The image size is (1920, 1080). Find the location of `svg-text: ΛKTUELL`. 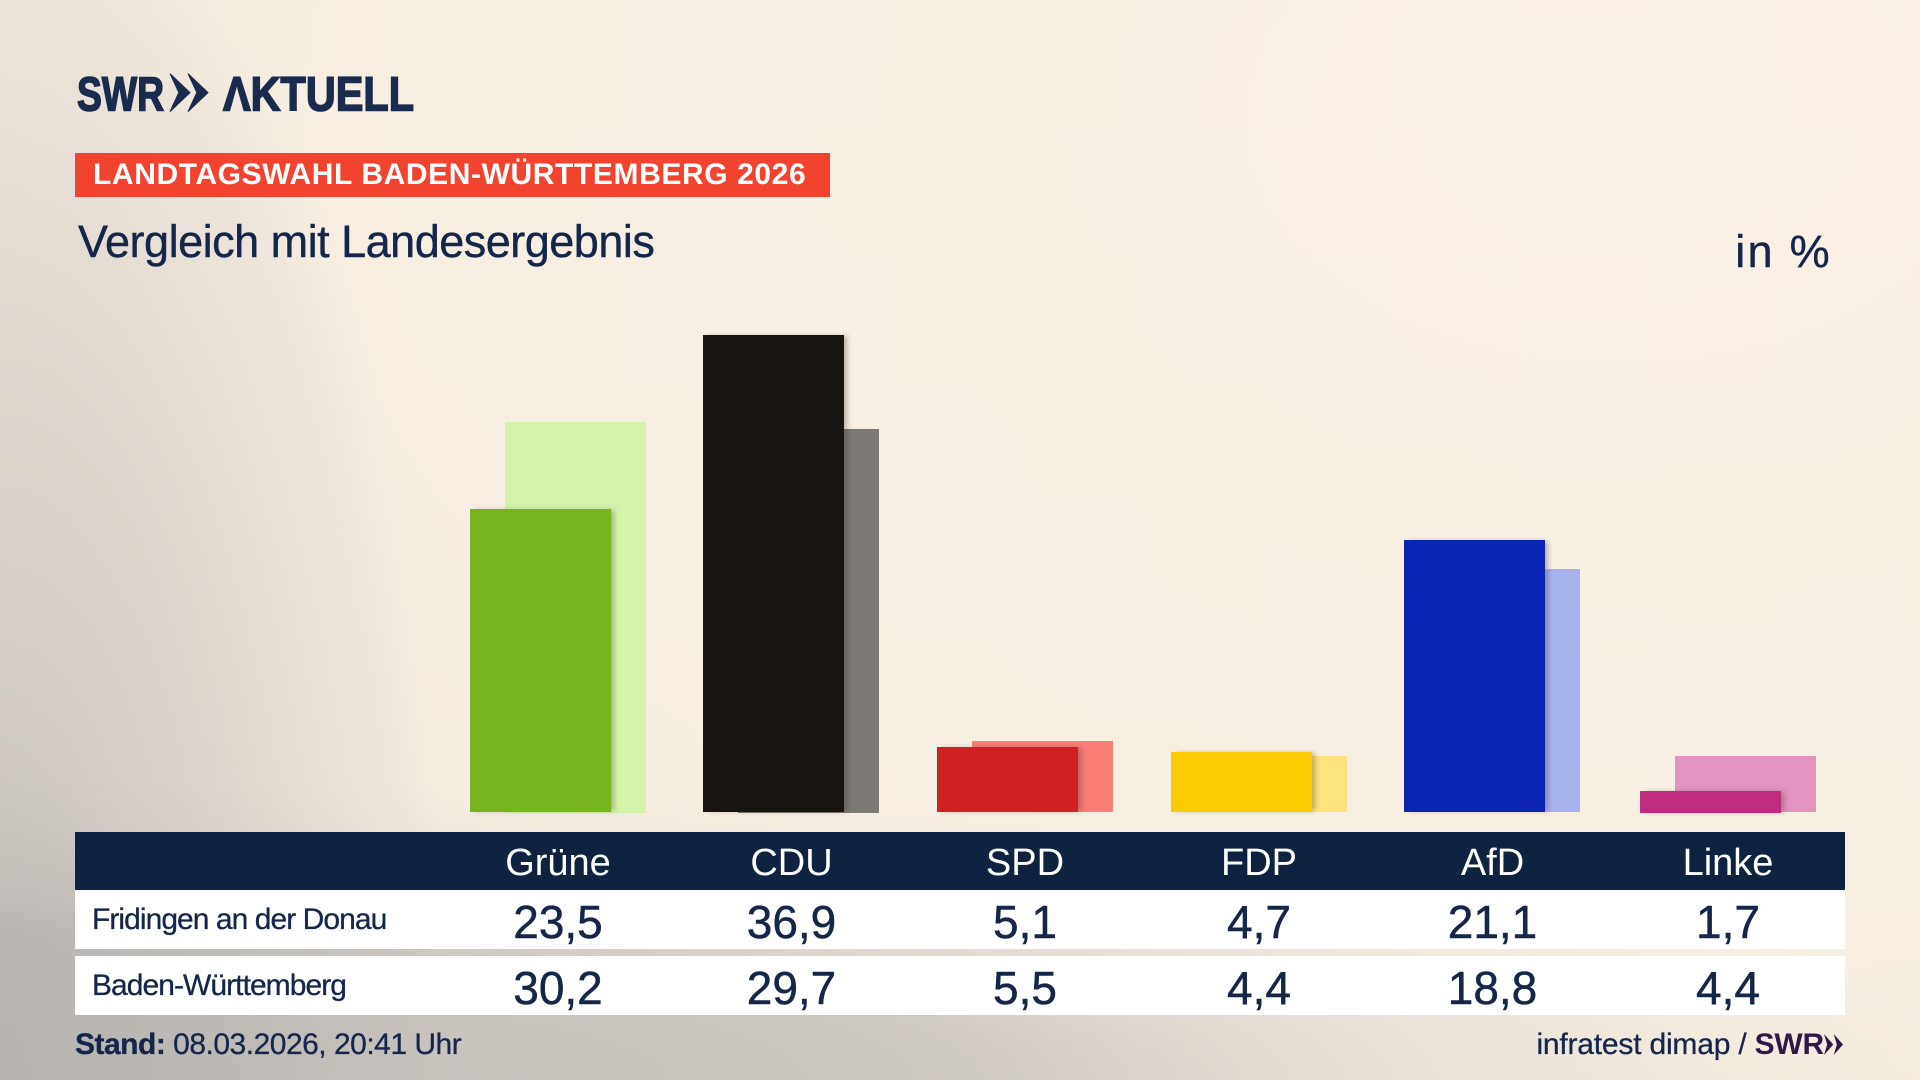

svg-text: ΛKTUELL is located at coordinates (318, 95).